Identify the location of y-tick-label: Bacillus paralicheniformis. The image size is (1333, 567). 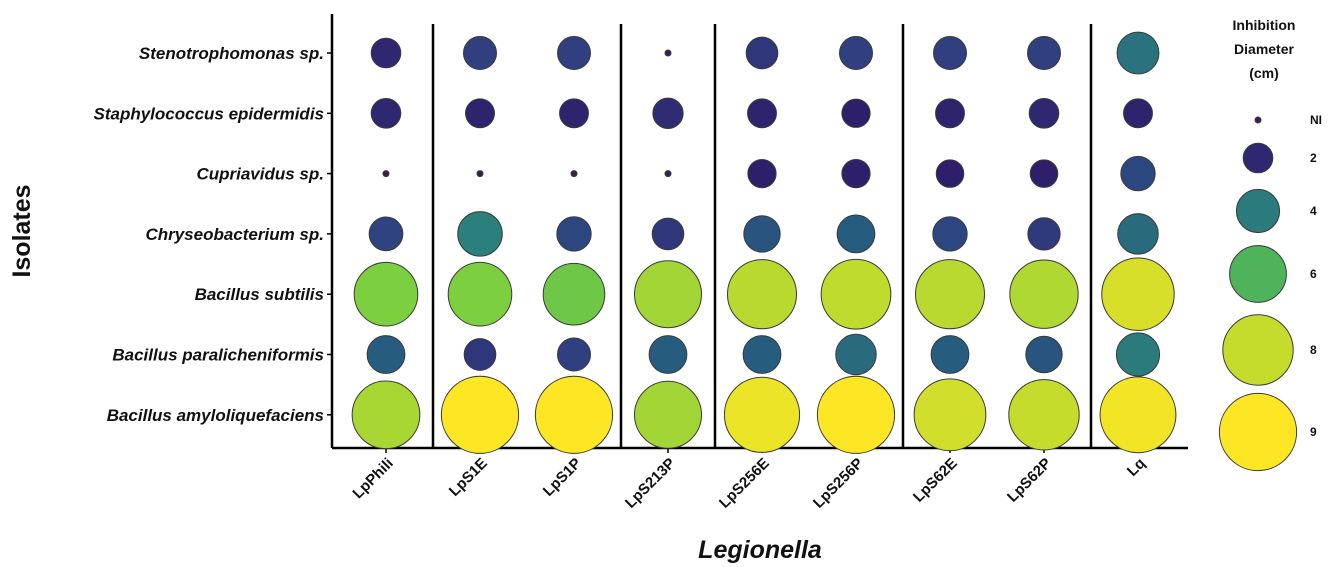
(218, 355).